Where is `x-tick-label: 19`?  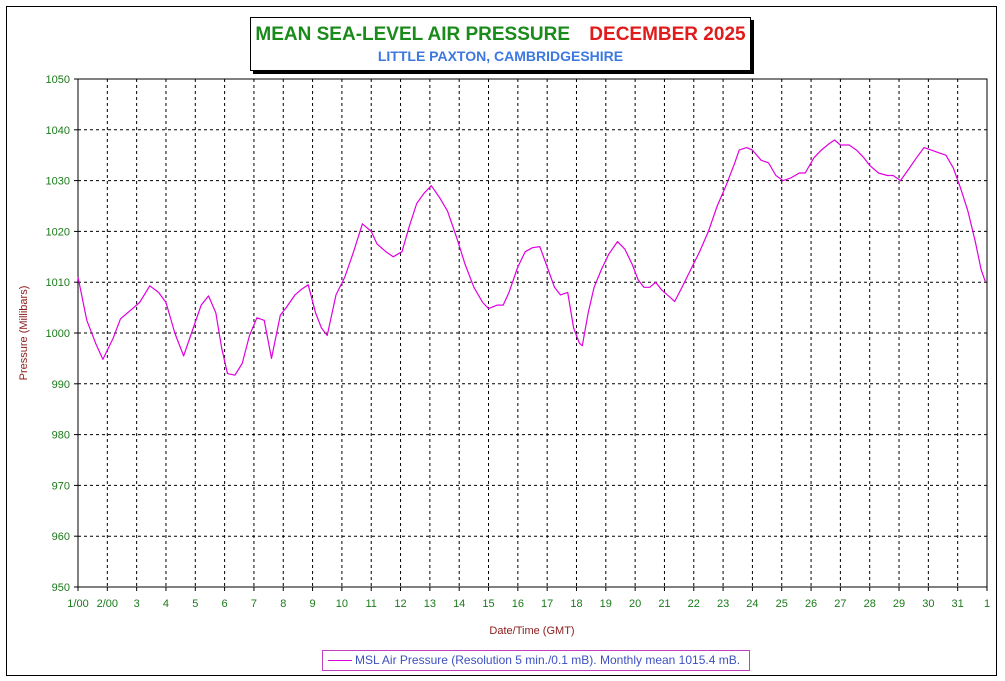 x-tick-label: 19 is located at coordinates (606, 604).